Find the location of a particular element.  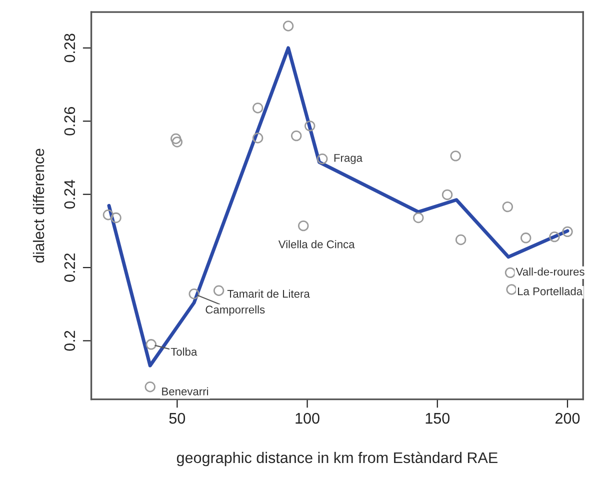

y-tick-label: 0.28 is located at coordinates (70, 48).